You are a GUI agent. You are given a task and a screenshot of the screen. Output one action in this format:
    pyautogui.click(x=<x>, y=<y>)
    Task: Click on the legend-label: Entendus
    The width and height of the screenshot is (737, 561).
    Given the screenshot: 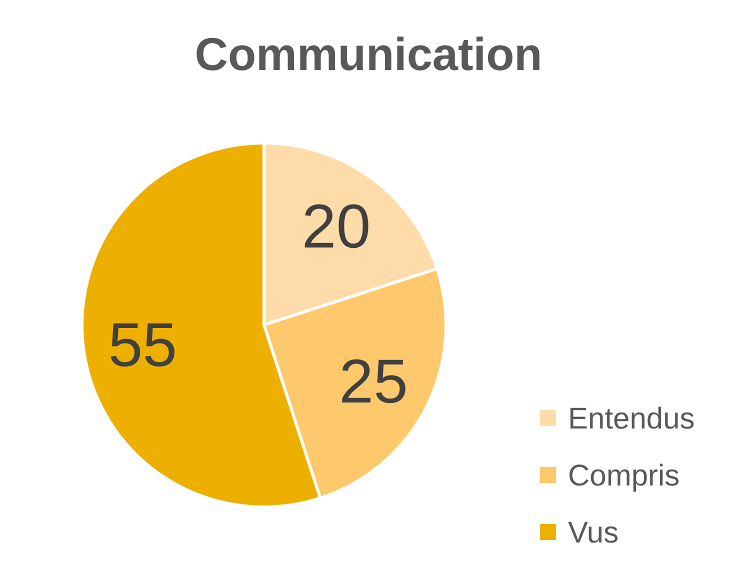 What is the action you would take?
    pyautogui.click(x=631, y=419)
    